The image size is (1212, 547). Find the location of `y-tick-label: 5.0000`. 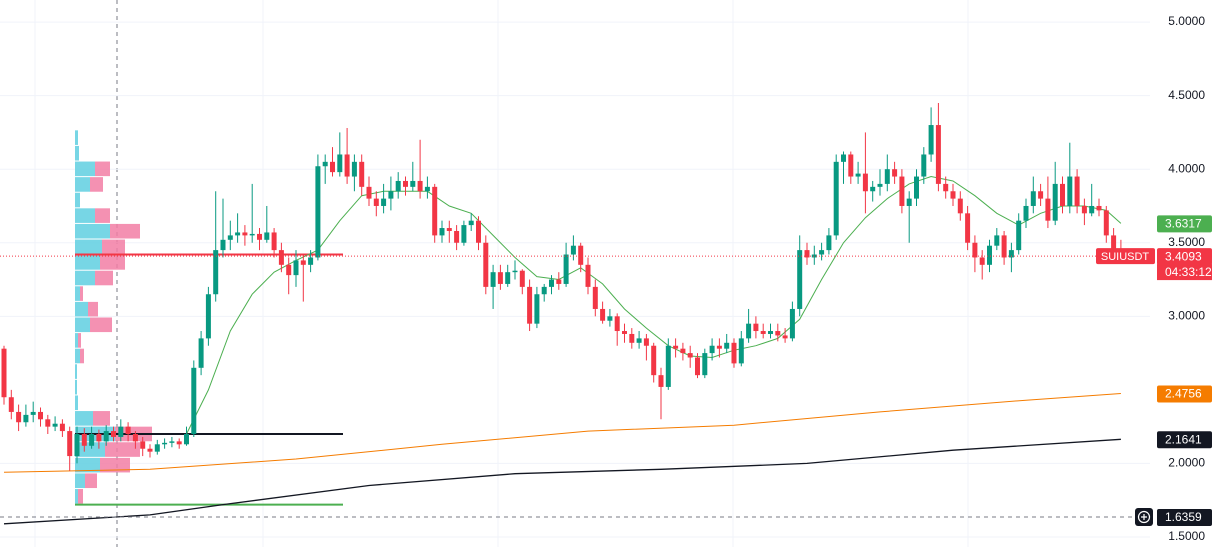

y-tick-label: 5.0000 is located at coordinates (1186, 21).